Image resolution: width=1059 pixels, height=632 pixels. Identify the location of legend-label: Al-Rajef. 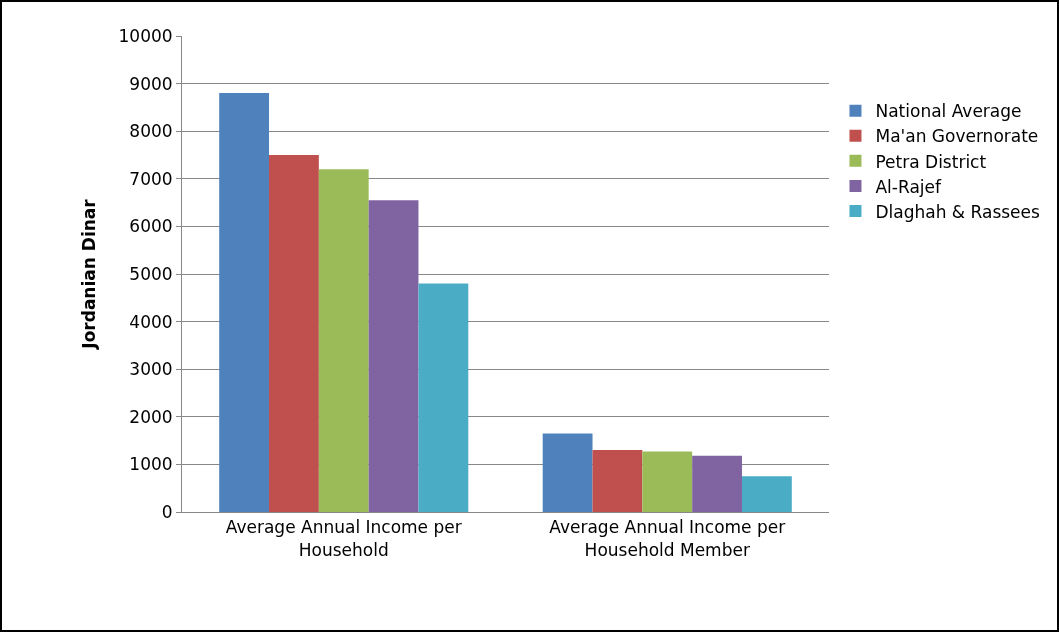
(908, 186).